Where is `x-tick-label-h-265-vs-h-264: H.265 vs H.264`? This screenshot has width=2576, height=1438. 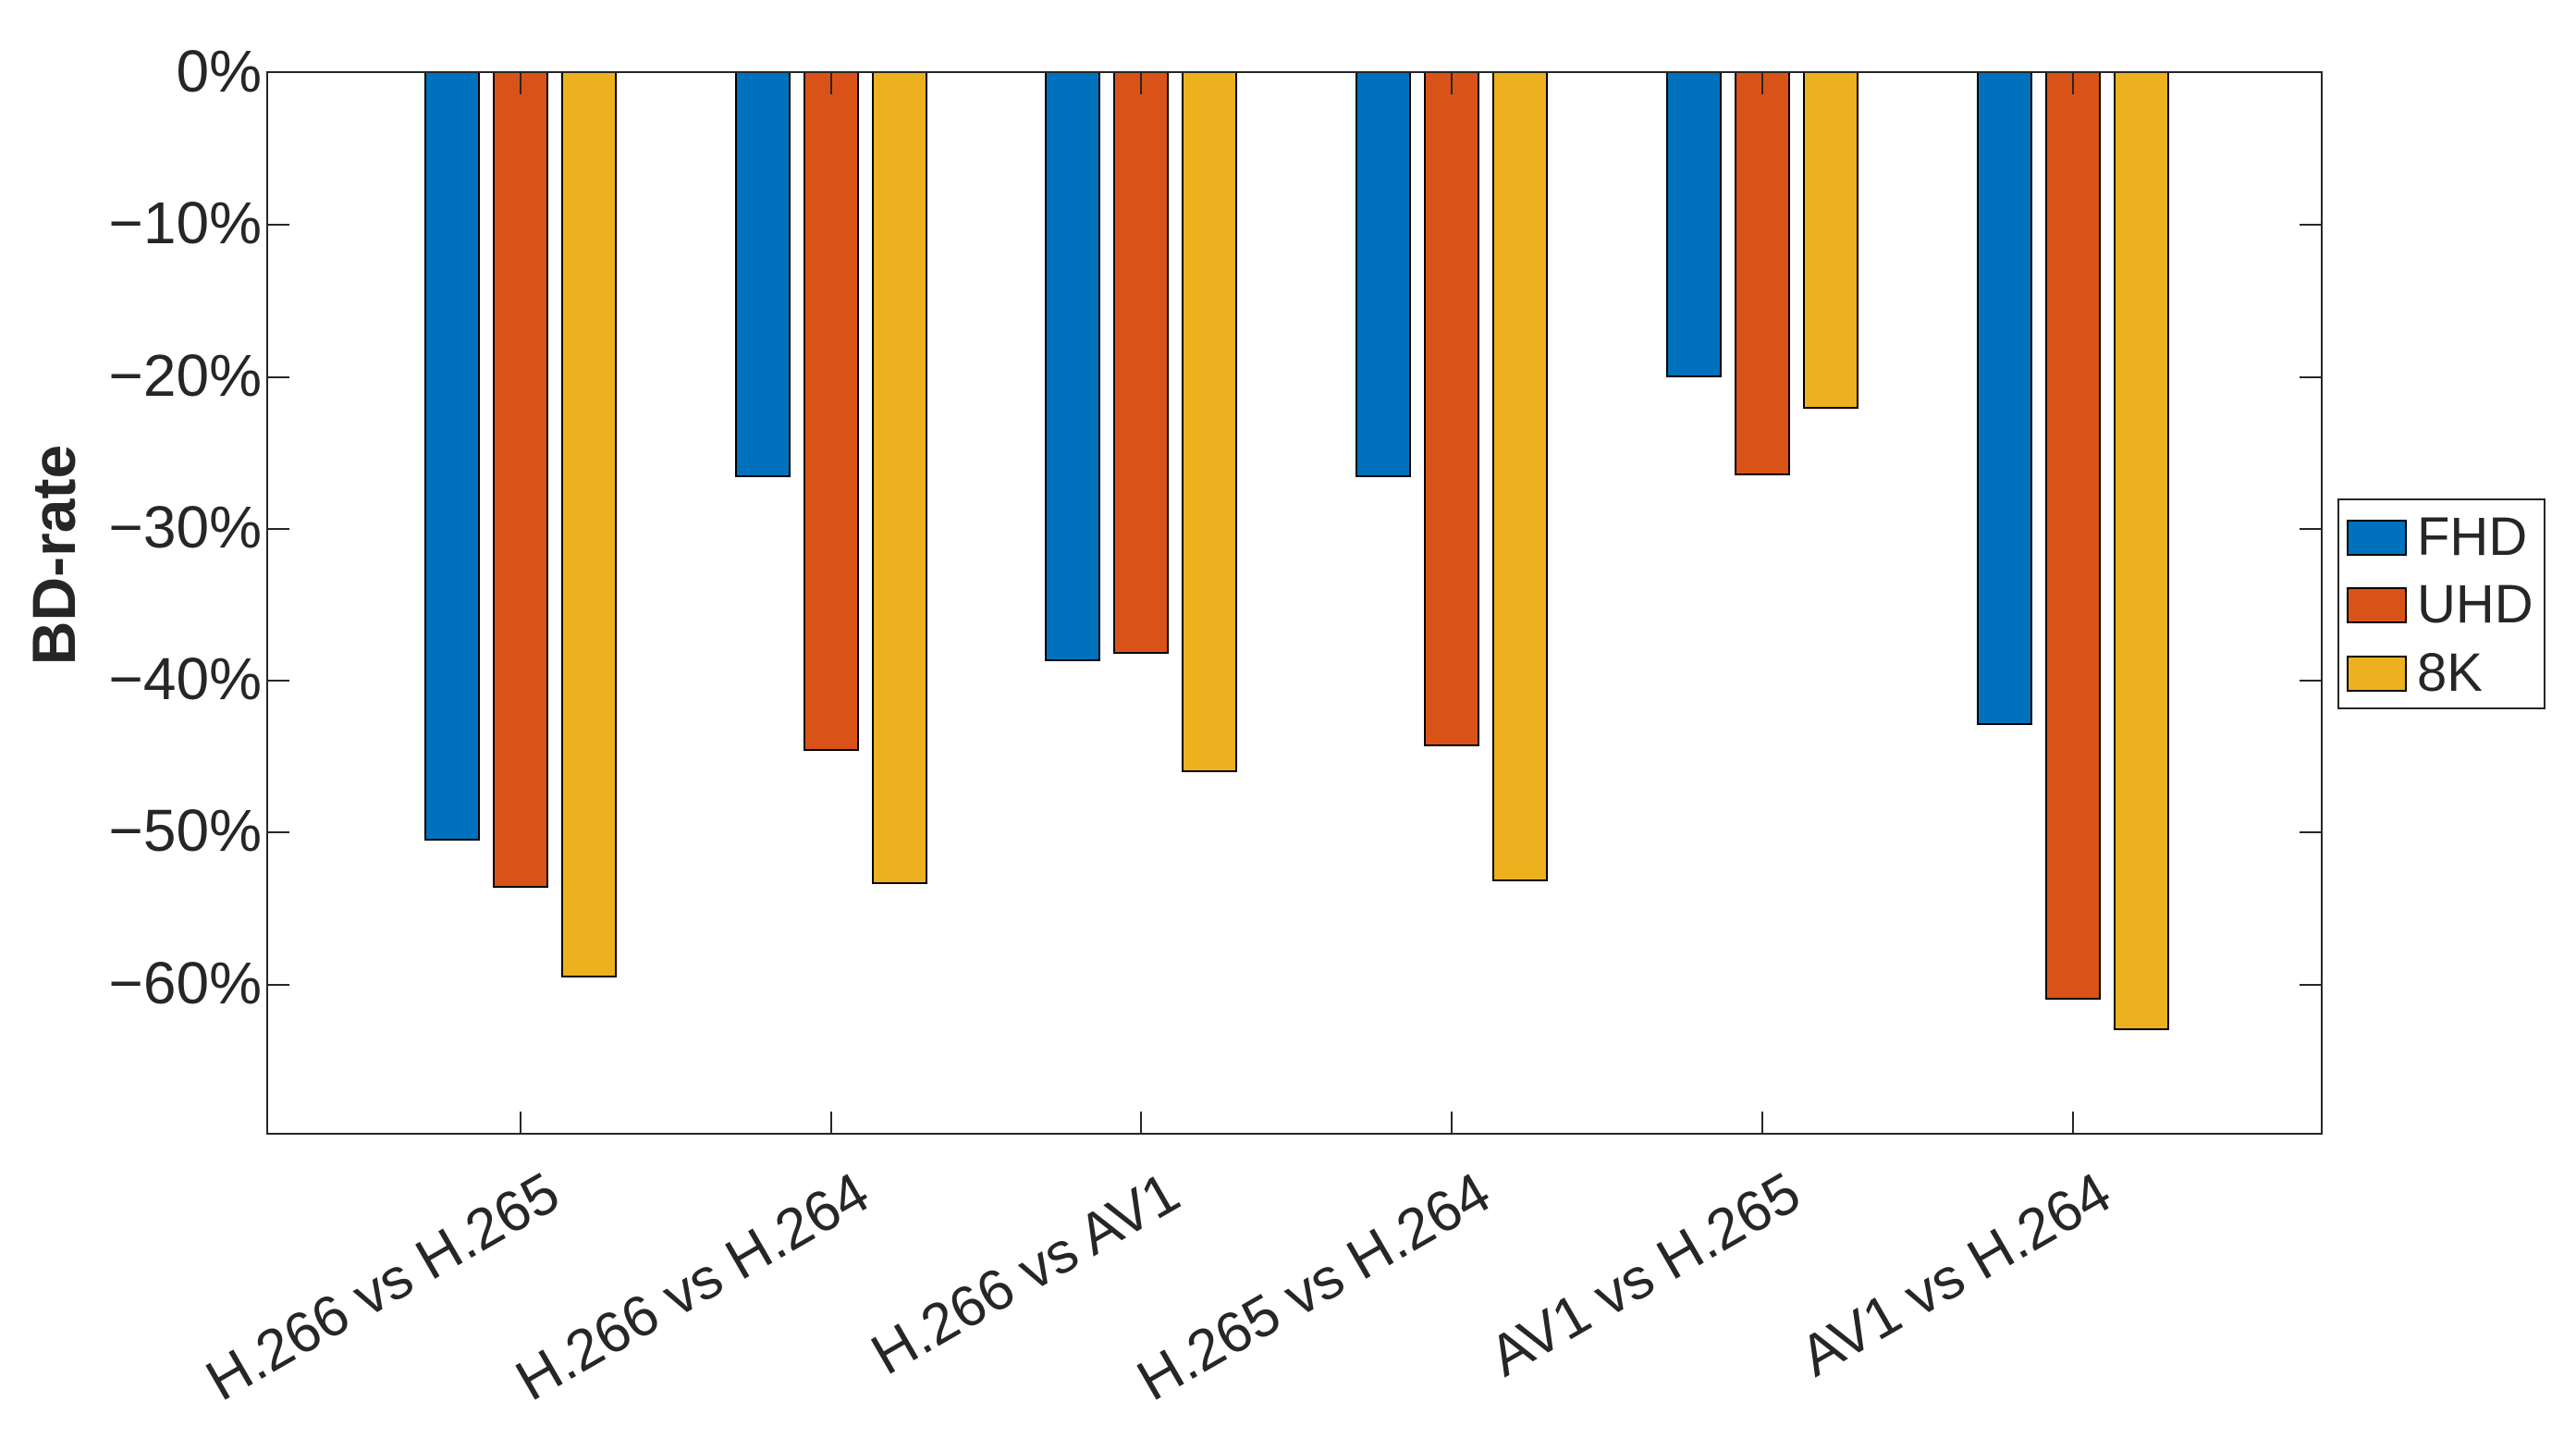 x-tick-label-h-265-vs-h-264: H.265 vs H.264 is located at coordinates (1314, 1287).